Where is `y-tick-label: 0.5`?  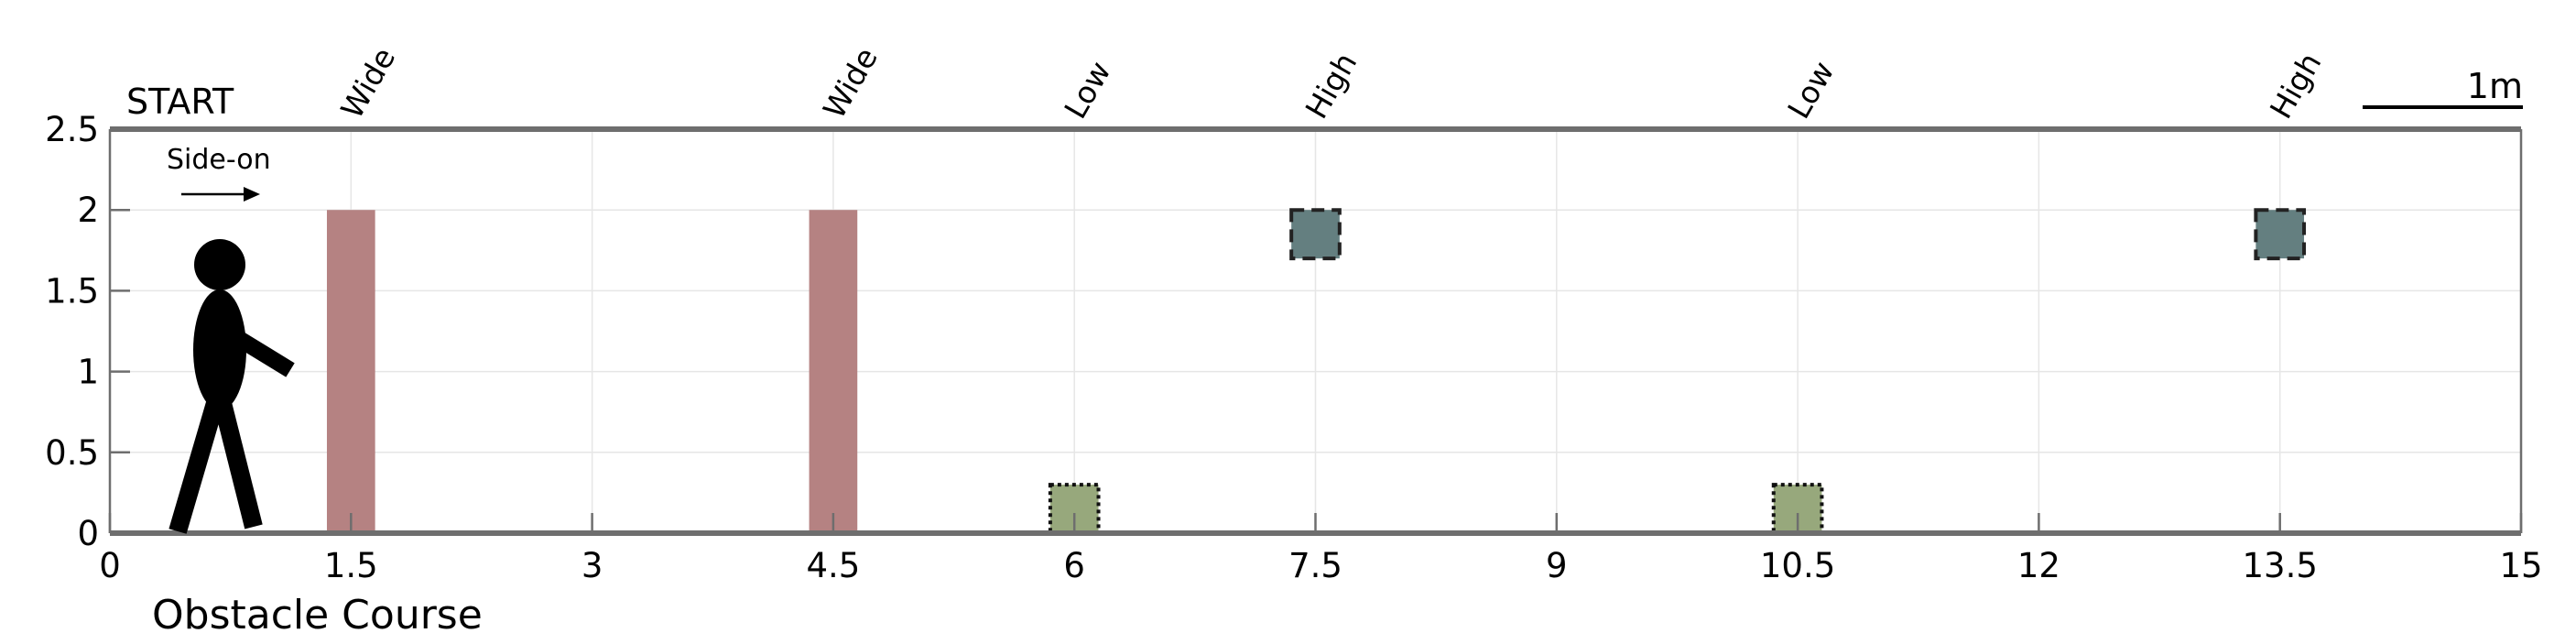
y-tick-label: 0.5 is located at coordinates (72, 453).